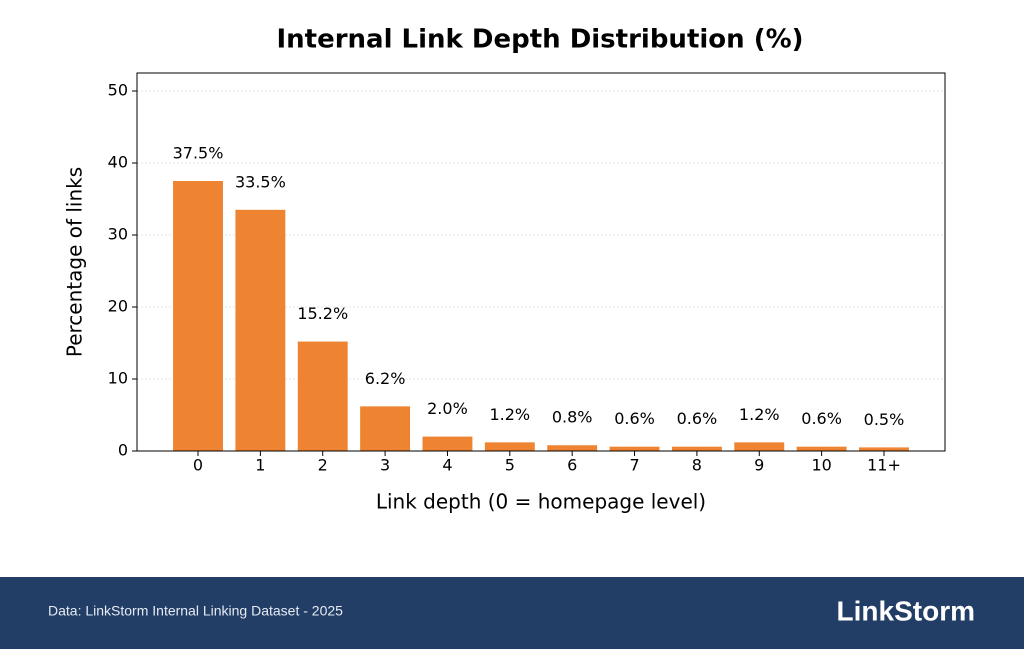 This screenshot has width=1024, height=653. What do you see at coordinates (759, 465) in the screenshot?
I see `x-tick-label: 9` at bounding box center [759, 465].